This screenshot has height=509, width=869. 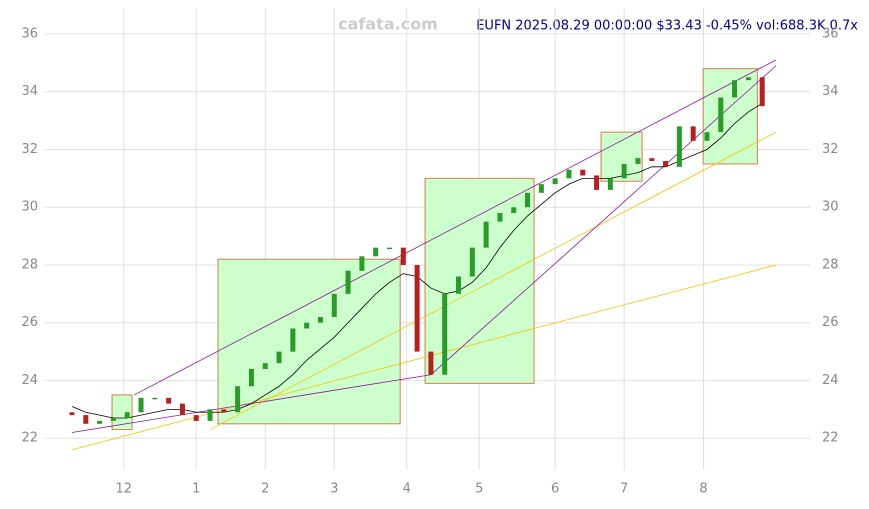 I want to click on watermark: cafata.com, so click(x=388, y=24).